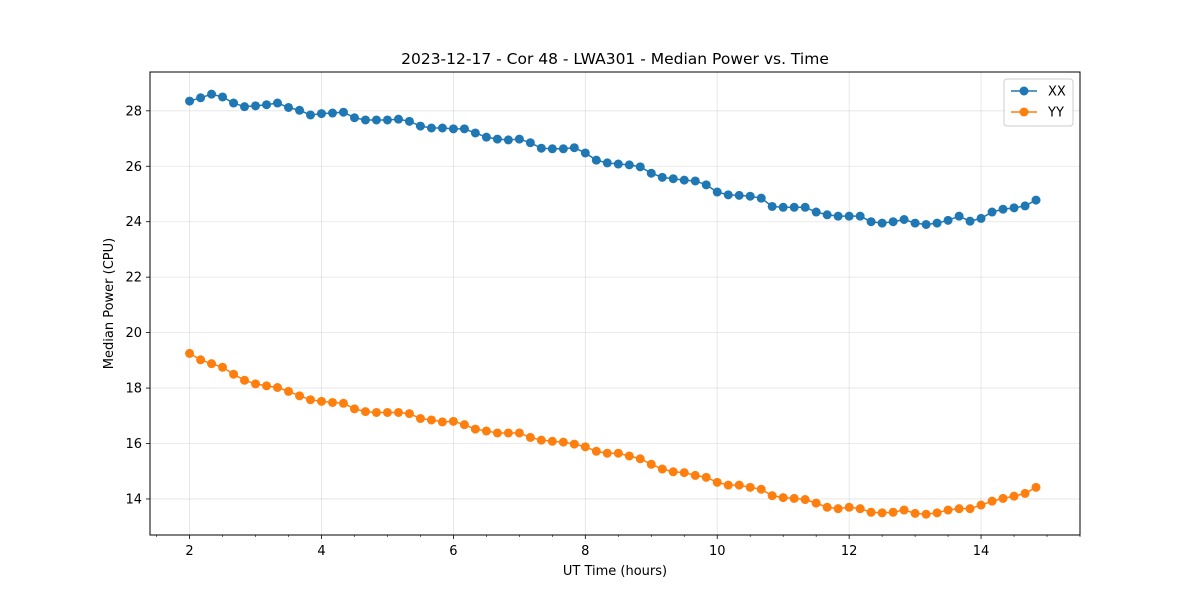 This screenshot has width=1200, height=600. What do you see at coordinates (849, 551) in the screenshot?
I see `x-tick-label: 12` at bounding box center [849, 551].